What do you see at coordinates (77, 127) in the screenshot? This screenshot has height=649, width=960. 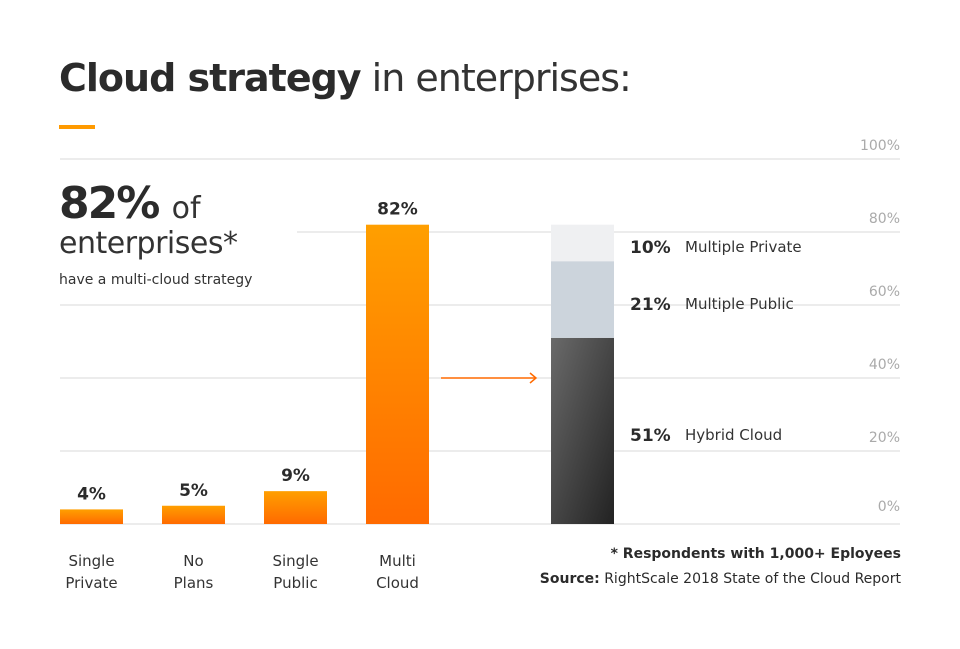 I see `accent-line` at bounding box center [77, 127].